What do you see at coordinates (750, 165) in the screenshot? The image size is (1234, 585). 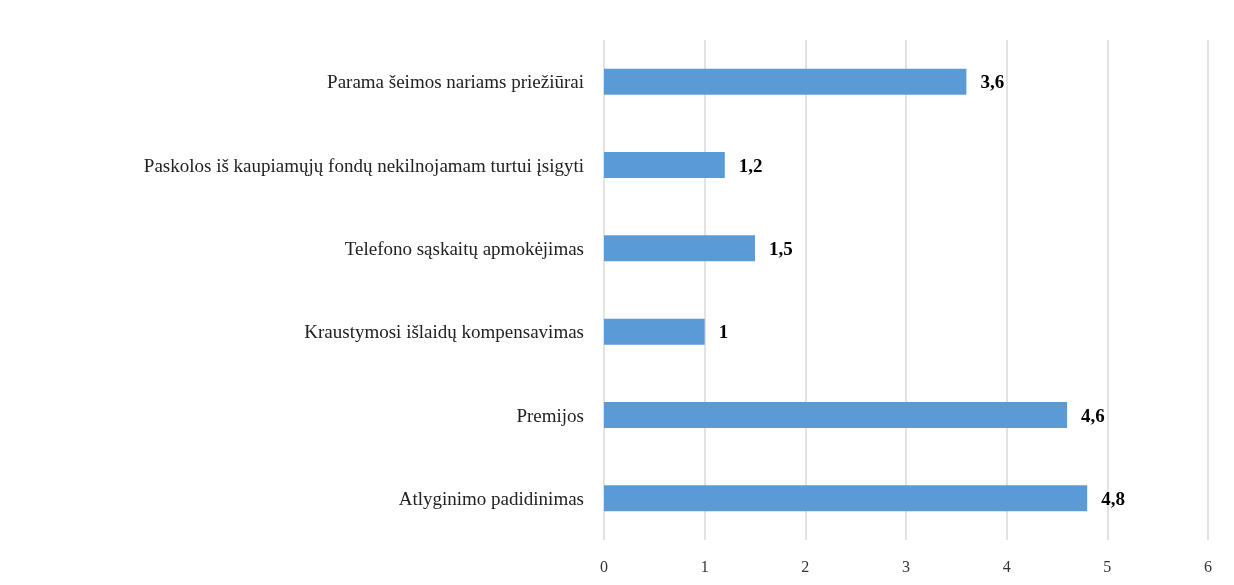 I see `data-label: 1,2` at bounding box center [750, 165].